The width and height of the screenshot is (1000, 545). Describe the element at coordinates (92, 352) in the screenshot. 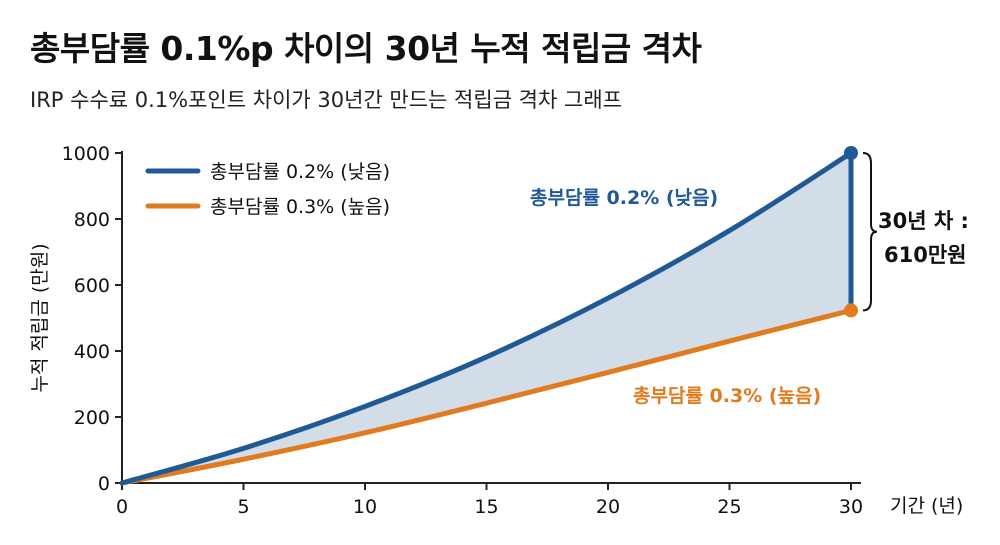

I see `y-tick-label: 400` at that location.